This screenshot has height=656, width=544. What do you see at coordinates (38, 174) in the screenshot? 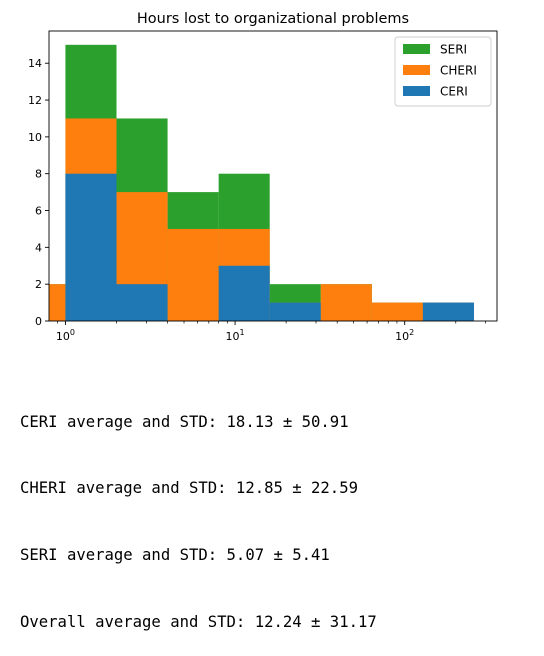
I see `y-tick-label-4: 8` at bounding box center [38, 174].